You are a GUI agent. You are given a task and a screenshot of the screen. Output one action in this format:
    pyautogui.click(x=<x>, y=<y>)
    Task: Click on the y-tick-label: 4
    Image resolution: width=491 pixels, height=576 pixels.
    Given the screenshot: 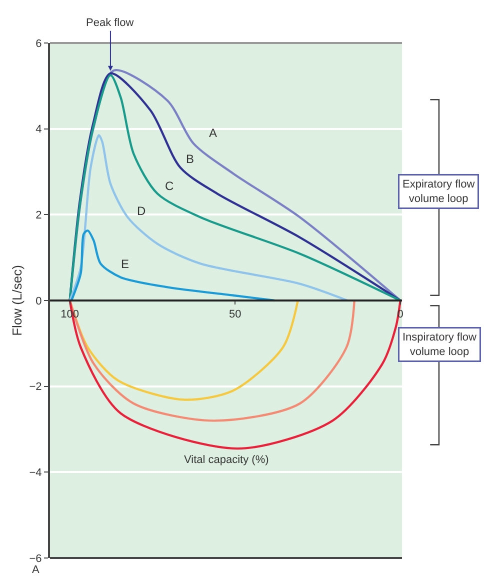 What is the action you would take?
    pyautogui.click(x=39, y=130)
    